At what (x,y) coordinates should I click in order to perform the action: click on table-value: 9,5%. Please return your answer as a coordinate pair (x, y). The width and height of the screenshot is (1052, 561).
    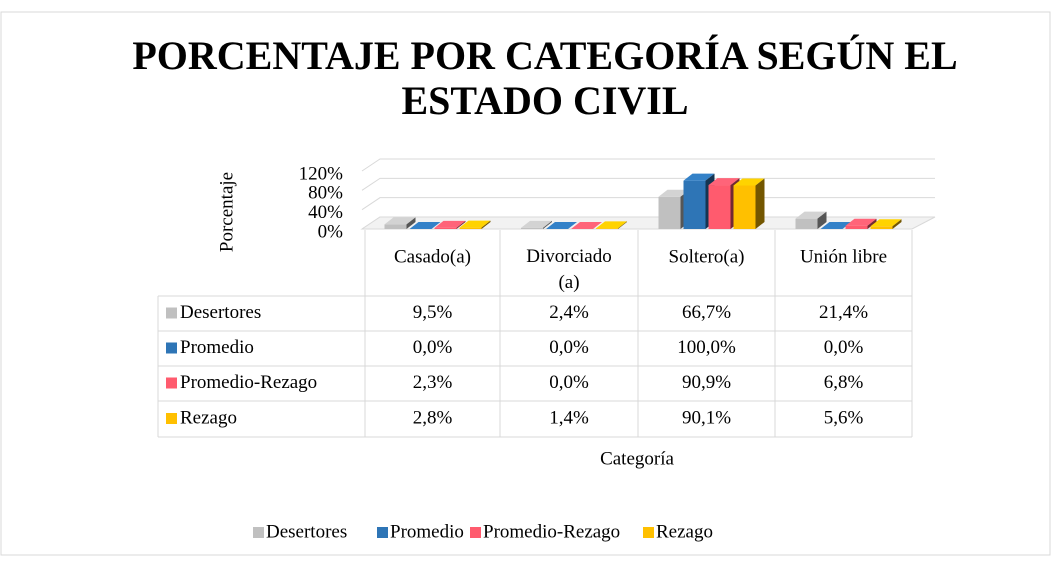
    Looking at the image, I should click on (433, 312).